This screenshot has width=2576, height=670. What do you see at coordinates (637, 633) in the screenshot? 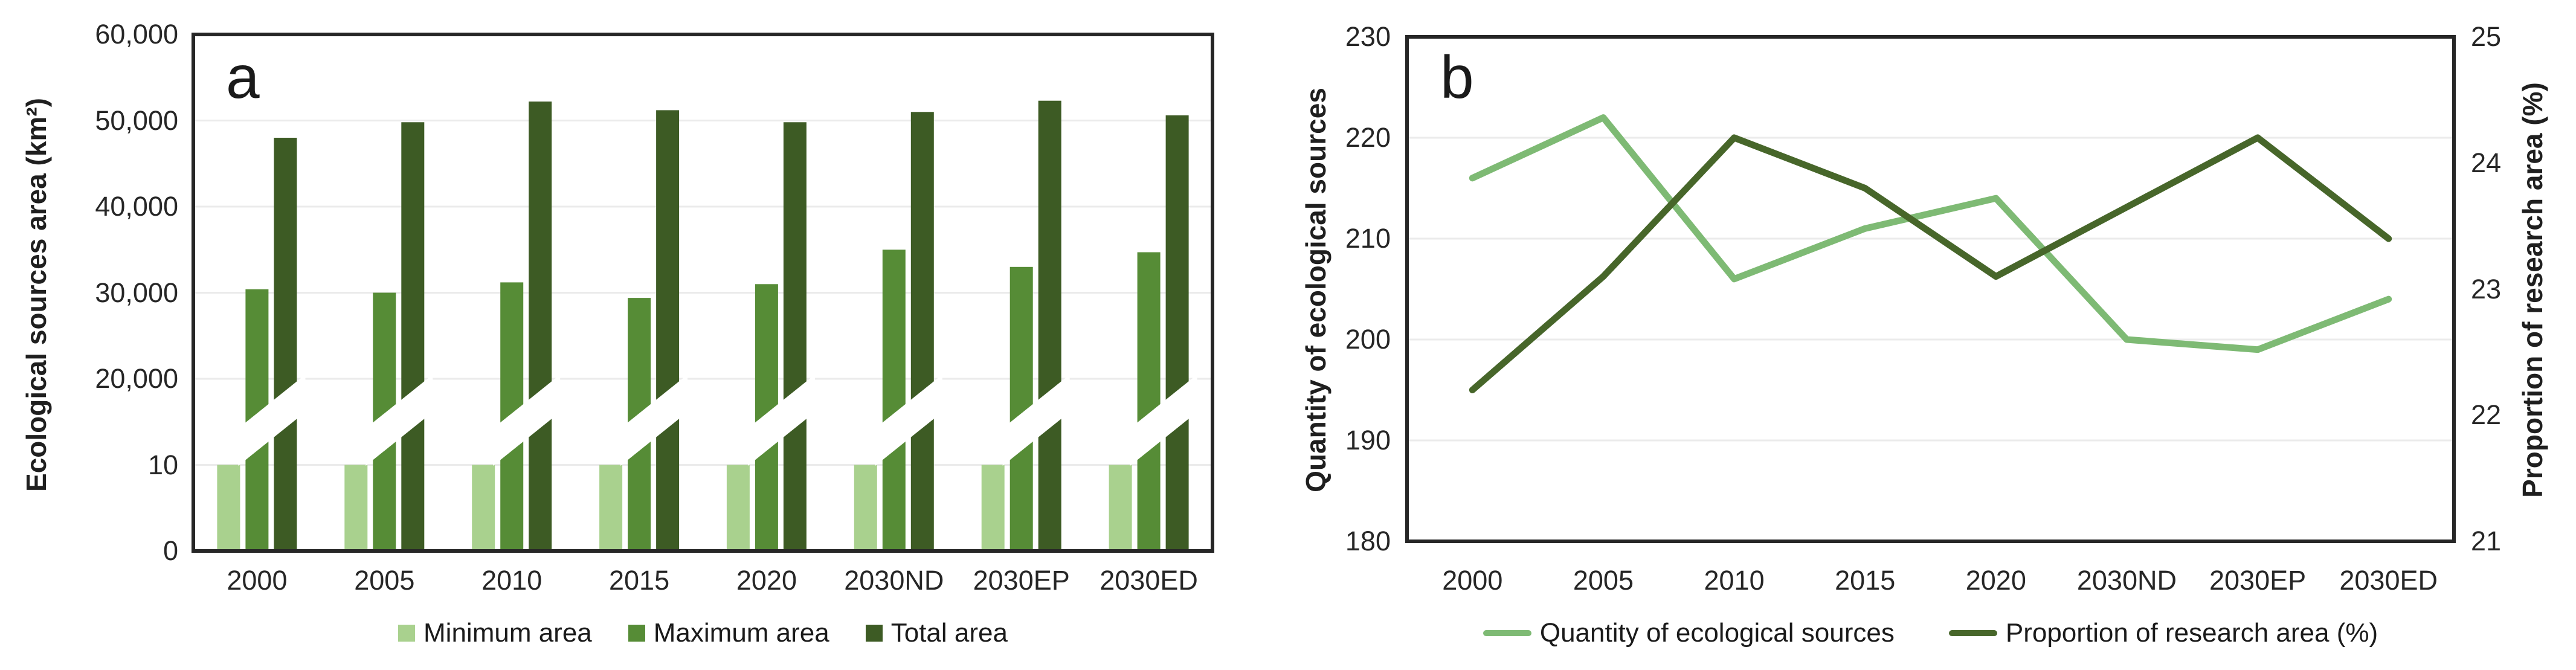
I see `legend-swatch-maximum-area` at bounding box center [637, 633].